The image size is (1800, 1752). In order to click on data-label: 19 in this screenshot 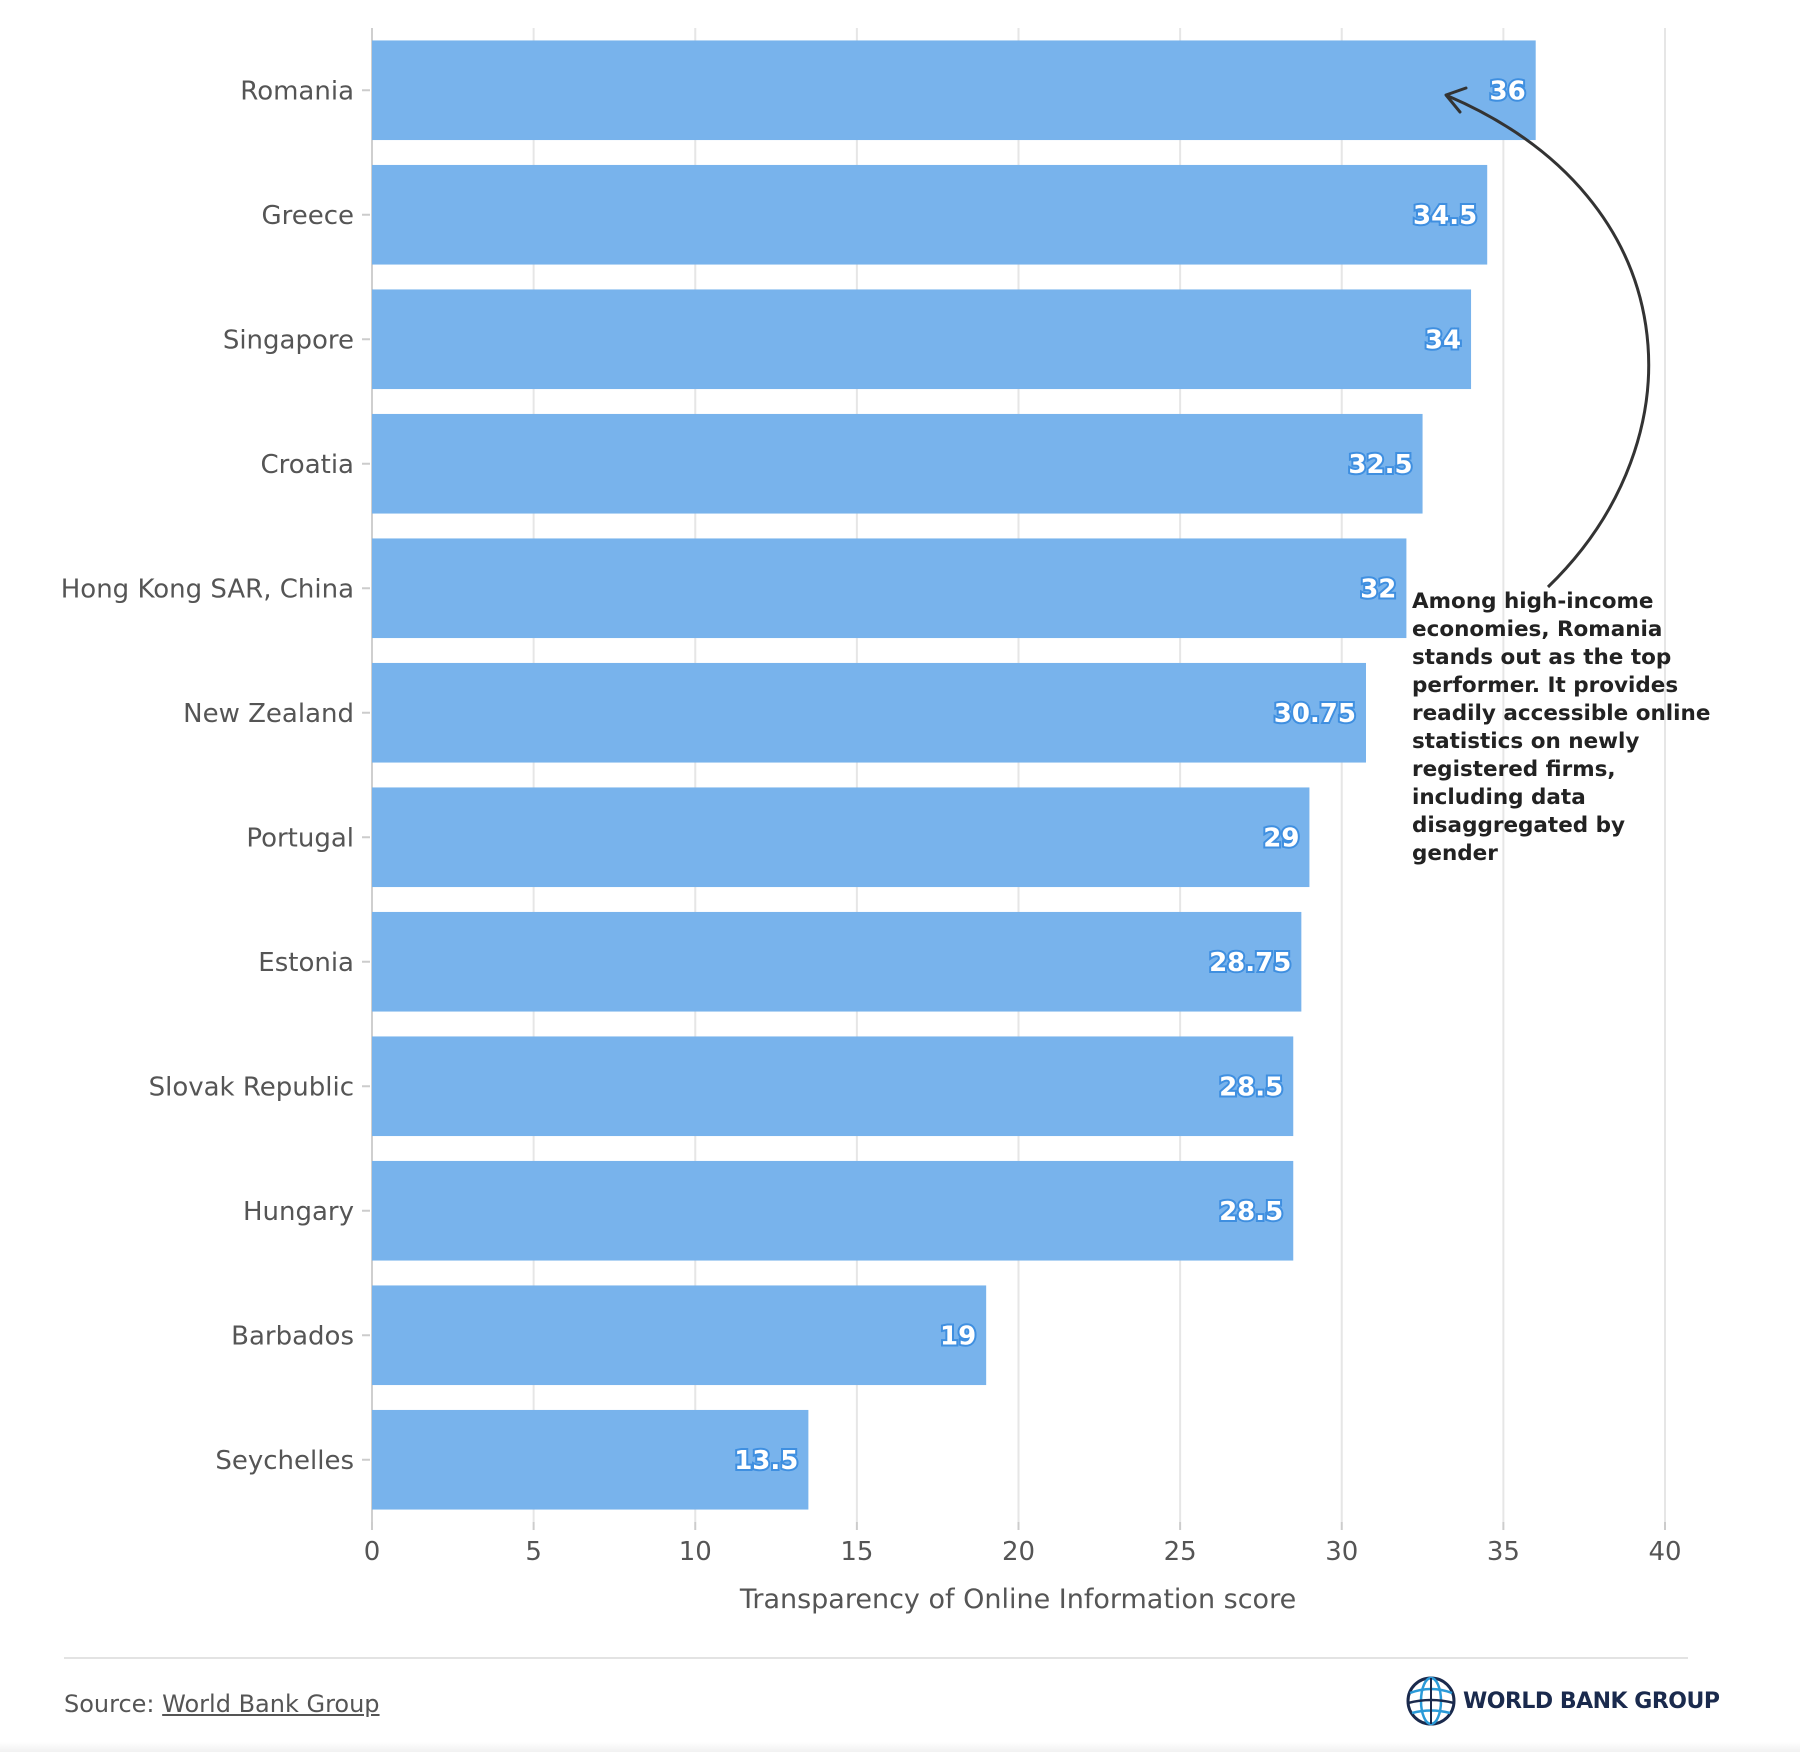, I will do `click(958, 1336)`.